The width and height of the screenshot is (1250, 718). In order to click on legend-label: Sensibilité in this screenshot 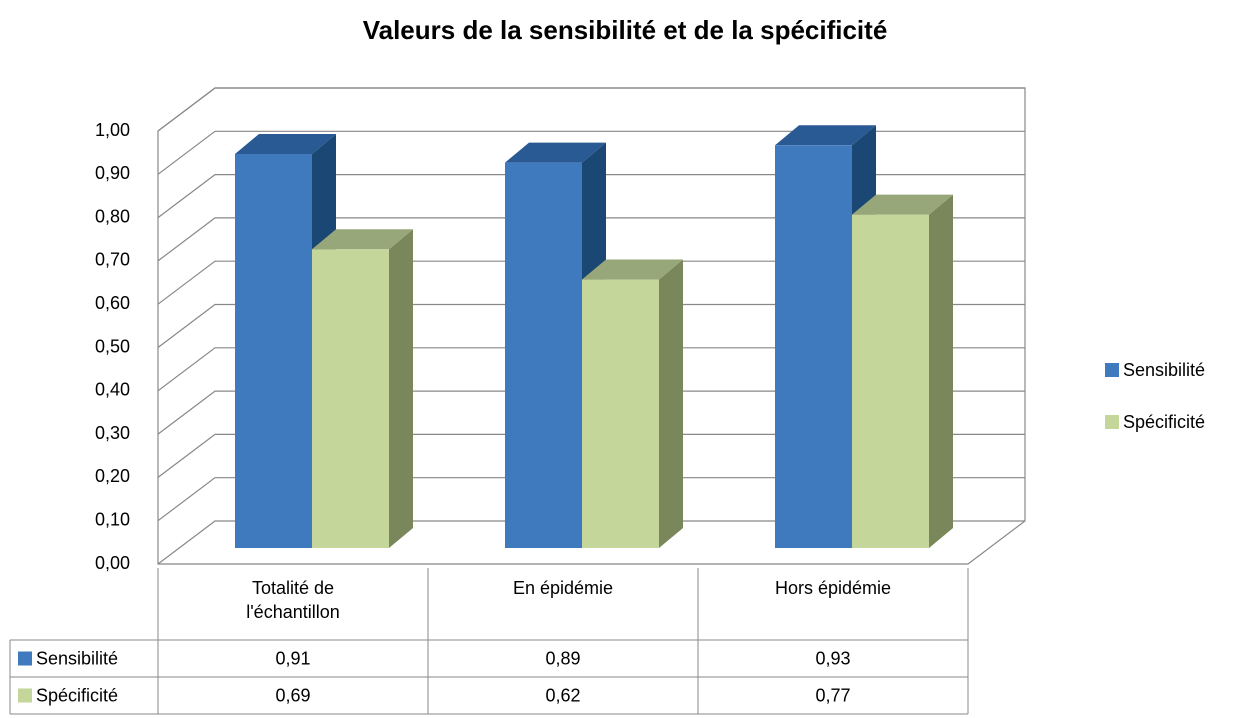, I will do `click(1164, 370)`.